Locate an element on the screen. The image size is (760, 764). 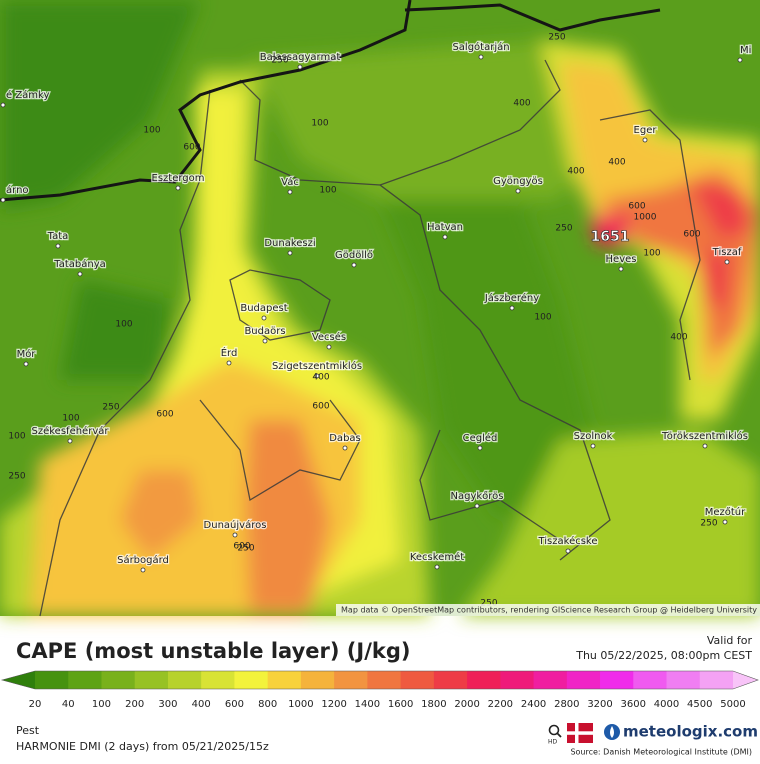
colorbar-label: 1400 is located at coordinates (367, 704).